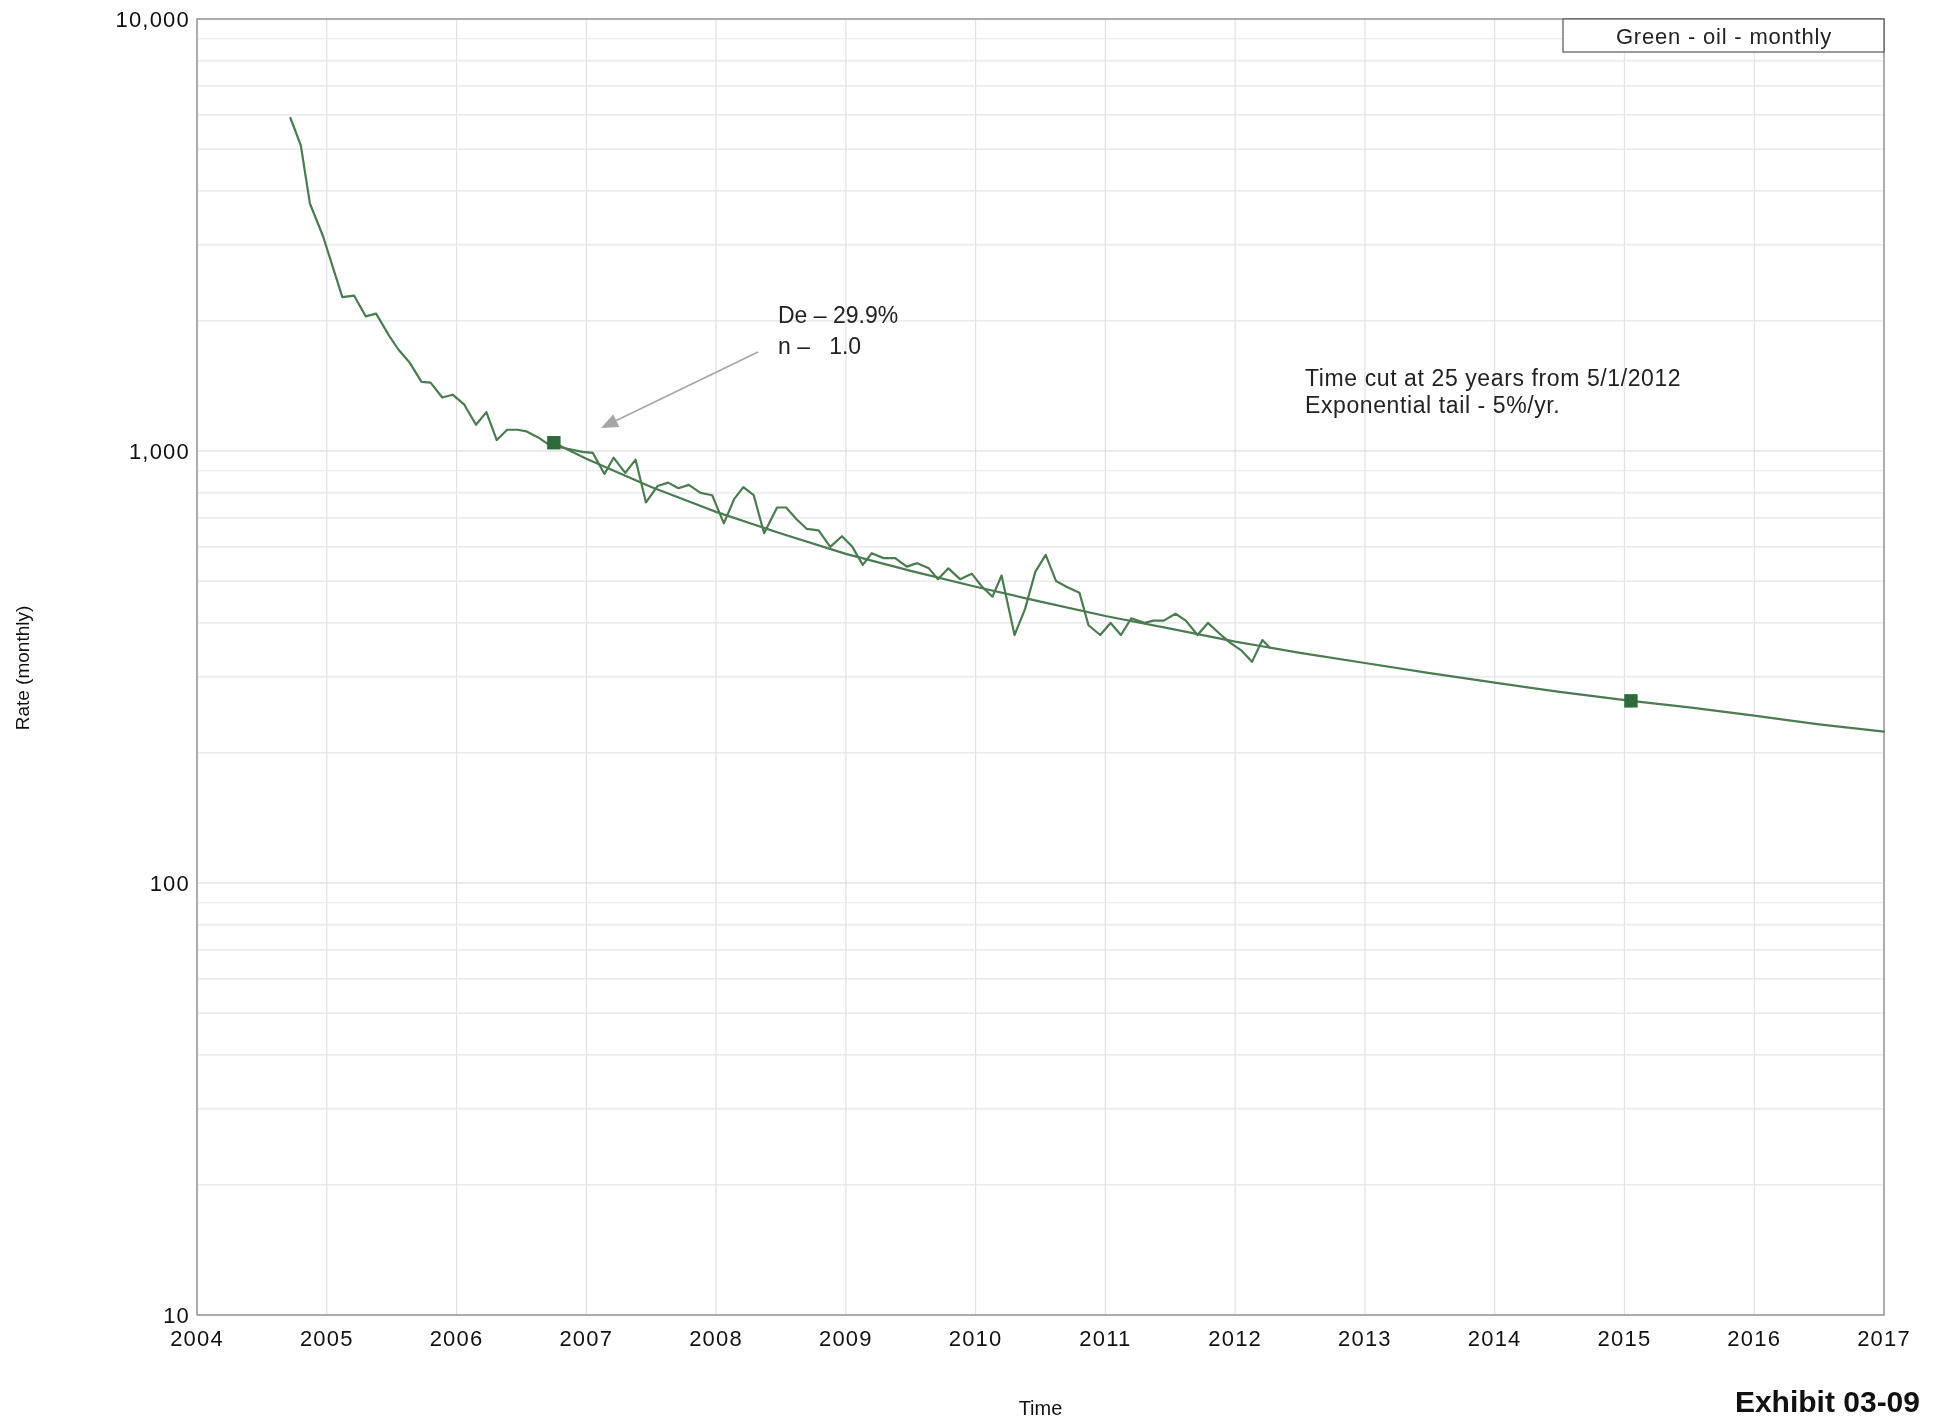 This screenshot has height=1424, width=1936. What do you see at coordinates (169, 883) in the screenshot?
I see `y-tick-label: 100` at bounding box center [169, 883].